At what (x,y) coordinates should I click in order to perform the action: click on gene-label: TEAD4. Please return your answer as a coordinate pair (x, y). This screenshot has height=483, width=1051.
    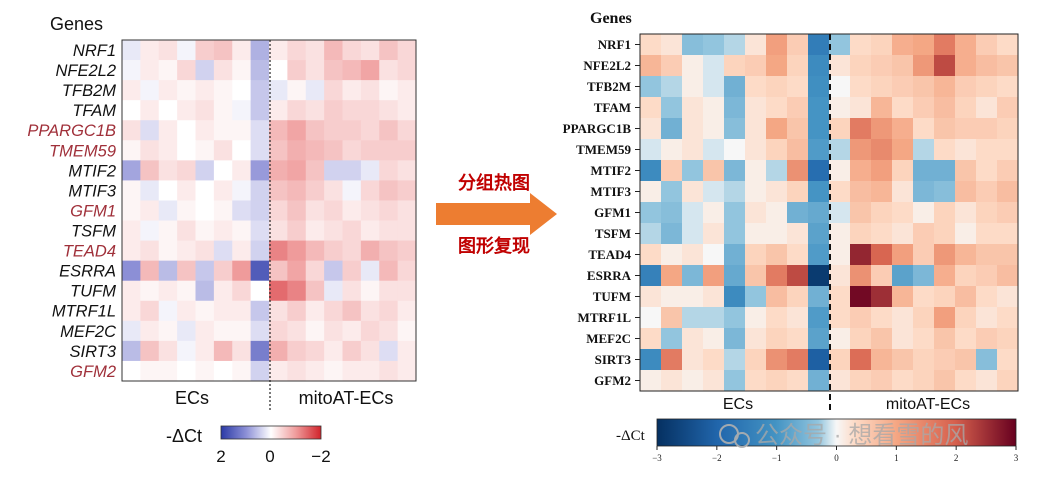
    Looking at the image, I should click on (609, 254).